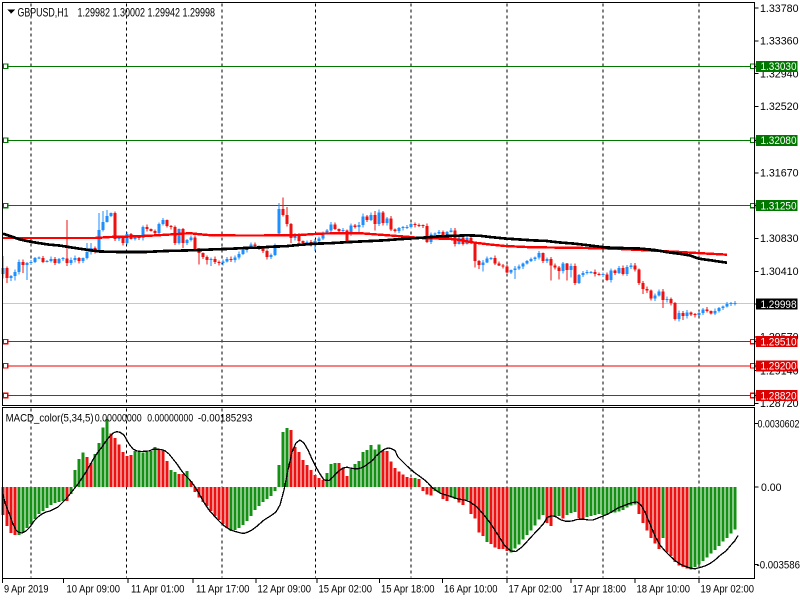  What do you see at coordinates (94, 12) in the screenshot?
I see `svg-text: 1.29982` at bounding box center [94, 12].